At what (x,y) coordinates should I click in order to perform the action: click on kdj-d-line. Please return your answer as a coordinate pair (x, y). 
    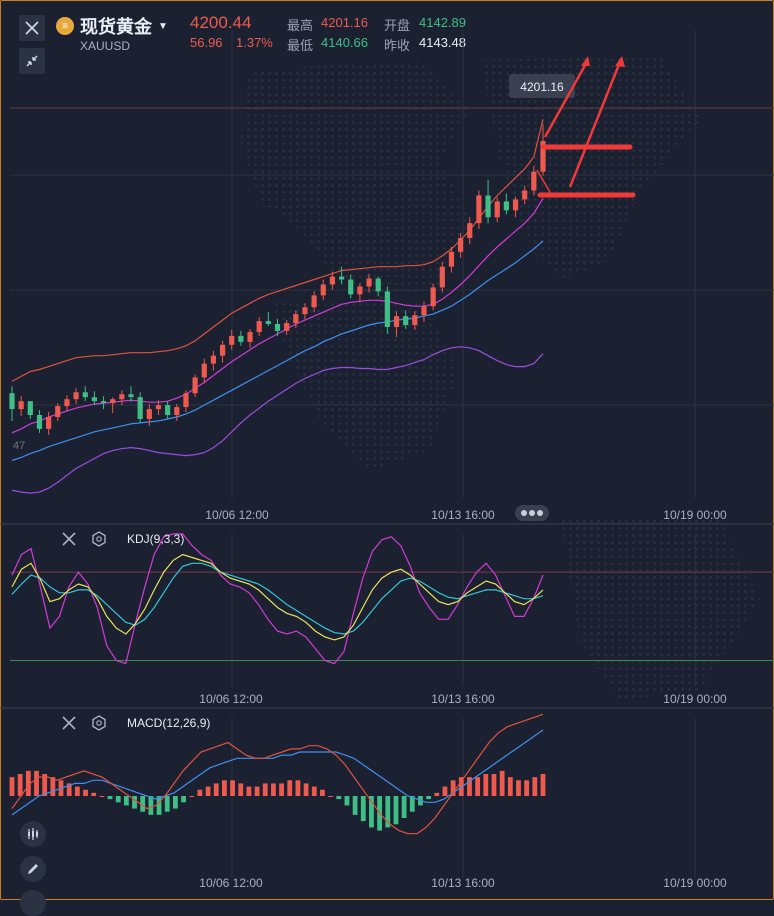
    Looking at the image, I should click on (277, 598).